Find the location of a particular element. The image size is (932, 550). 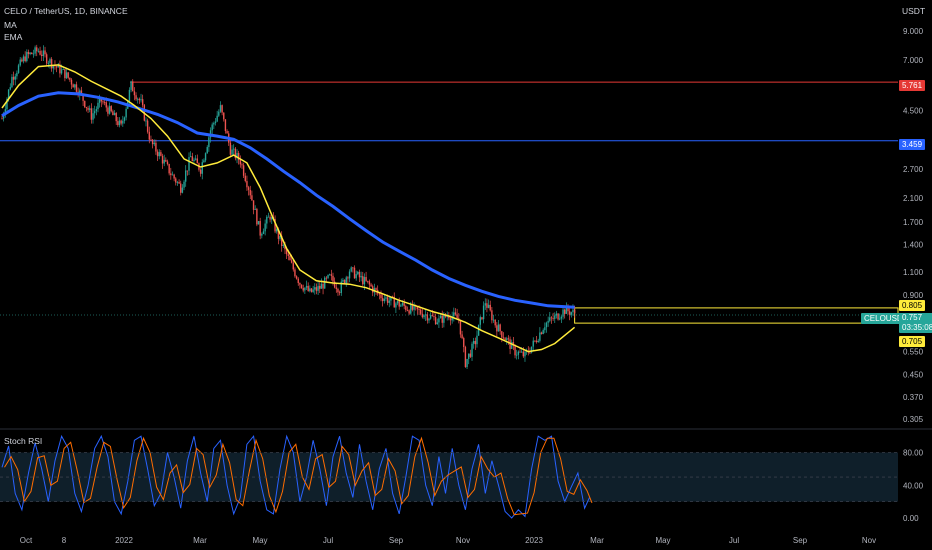

time-tick-label: May is located at coordinates (259, 540).